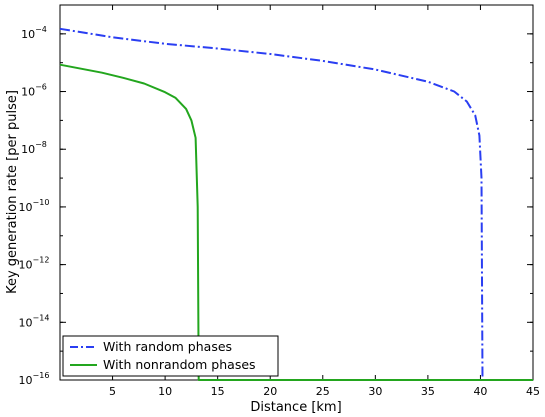 This screenshot has height=417, width=545. Describe the element at coordinates (34, 264) in the screenshot. I see `y-tick-label: 10⁻¹²` at that location.